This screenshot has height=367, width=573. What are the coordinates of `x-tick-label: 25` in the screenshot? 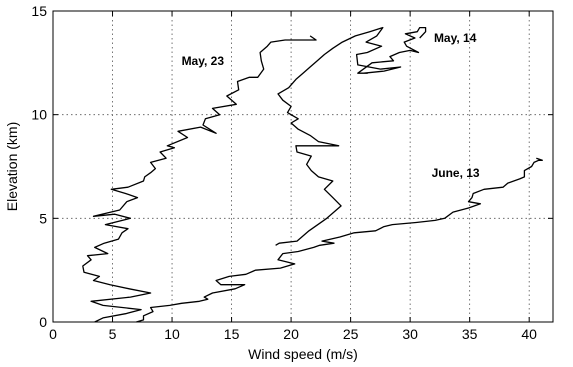 It's located at (351, 334).